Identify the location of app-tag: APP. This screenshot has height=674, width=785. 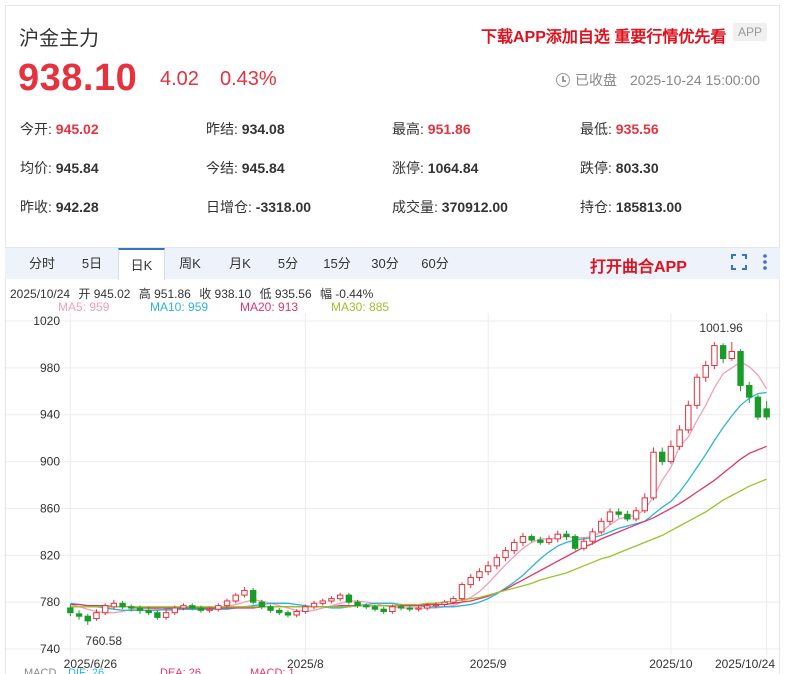
(750, 32).